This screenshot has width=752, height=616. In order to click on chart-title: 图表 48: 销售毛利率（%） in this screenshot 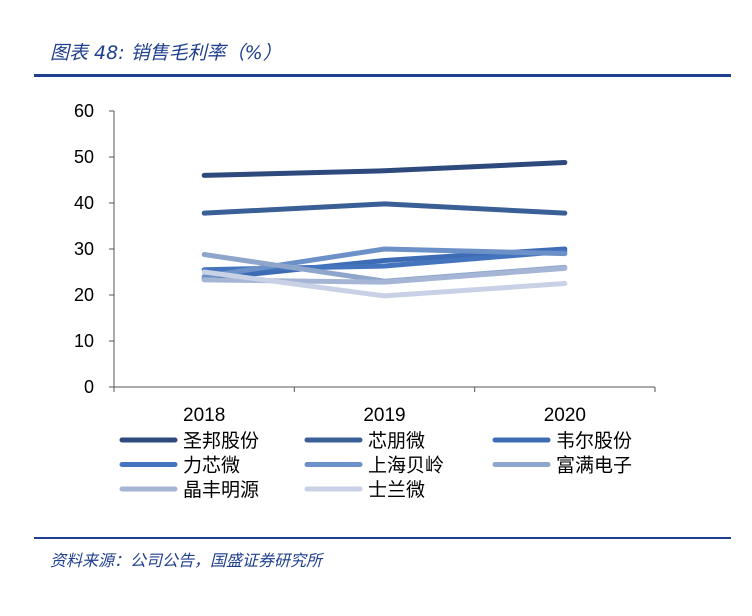, I will do `click(166, 53)`.